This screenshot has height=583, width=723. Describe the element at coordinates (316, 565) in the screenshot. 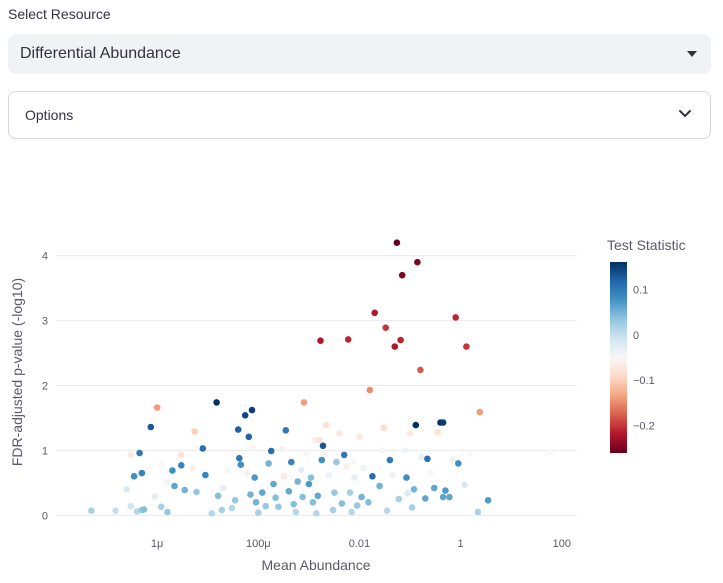

I see `x-axis-label: Mean Abundance` at that location.